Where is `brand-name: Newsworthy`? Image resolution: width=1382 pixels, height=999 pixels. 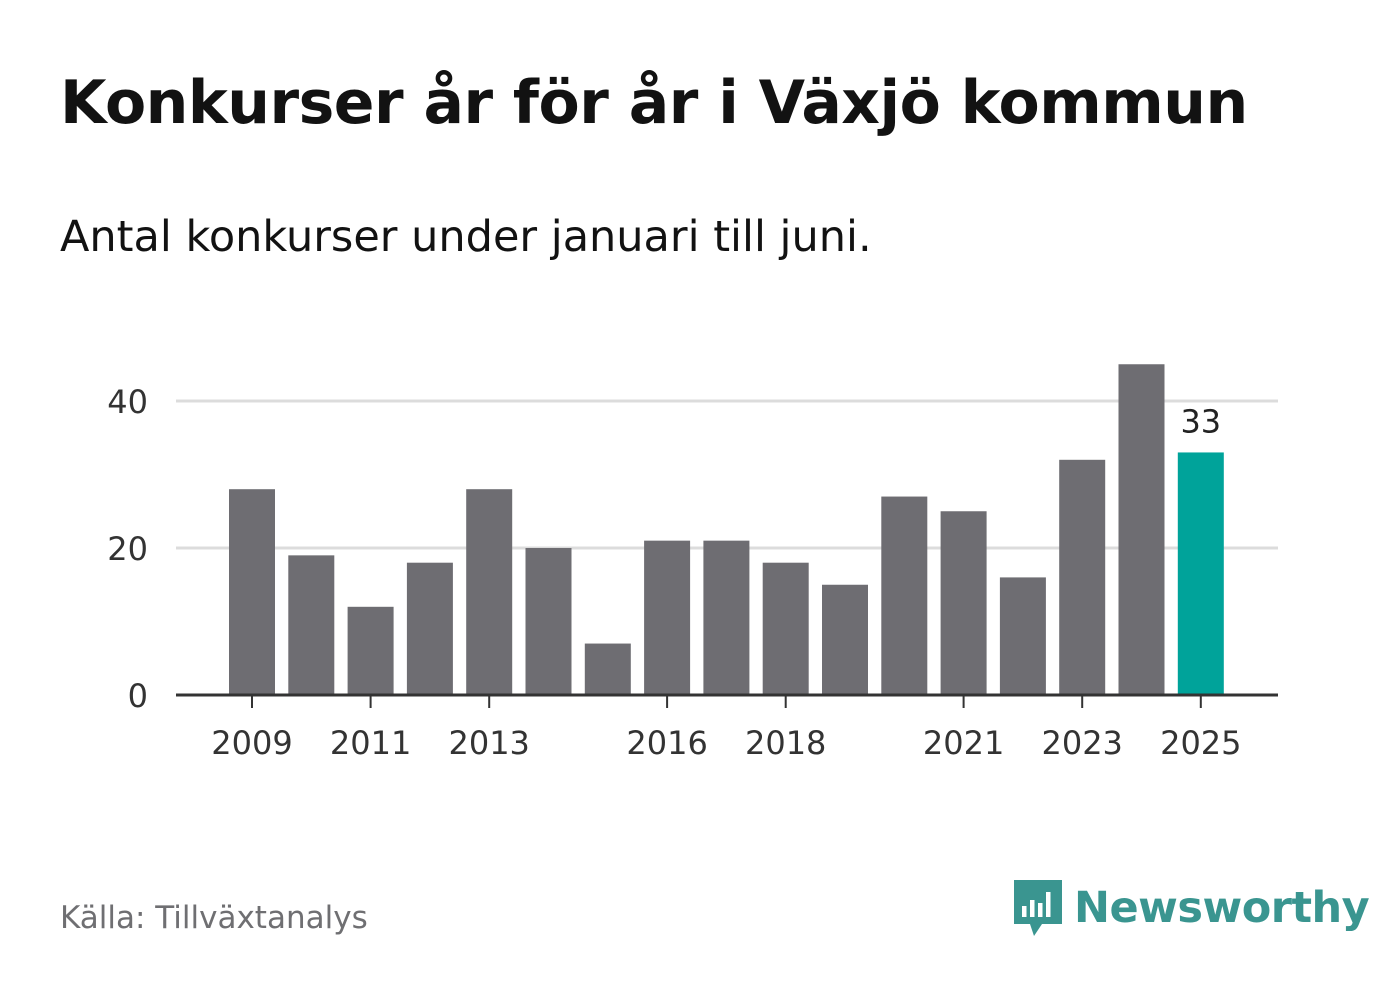 brand-name: Newsworthy is located at coordinates (1222, 908).